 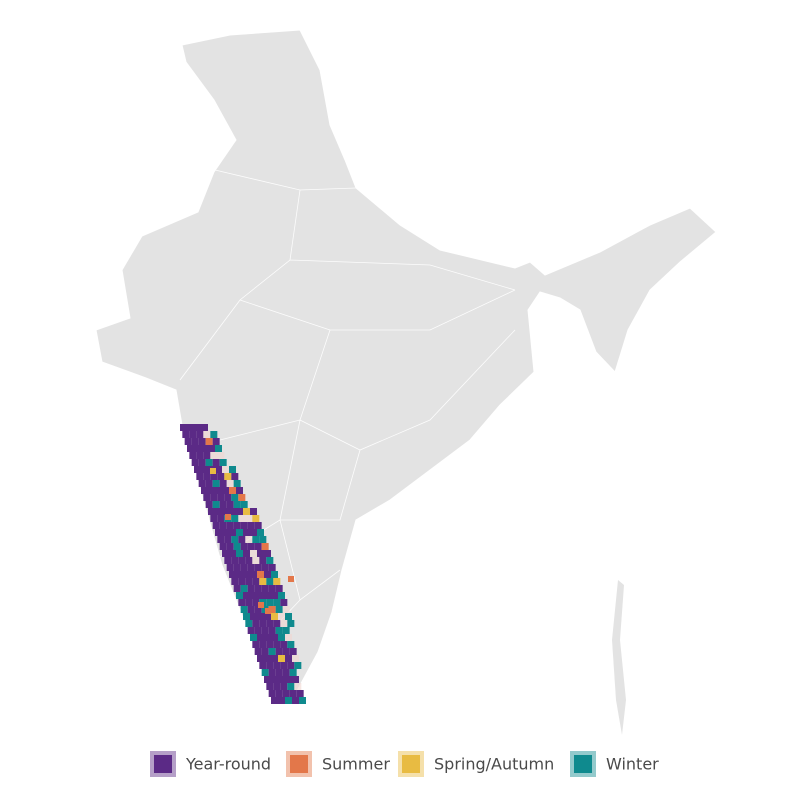 I want to click on legend-label: Year-round, so click(x=228, y=764).